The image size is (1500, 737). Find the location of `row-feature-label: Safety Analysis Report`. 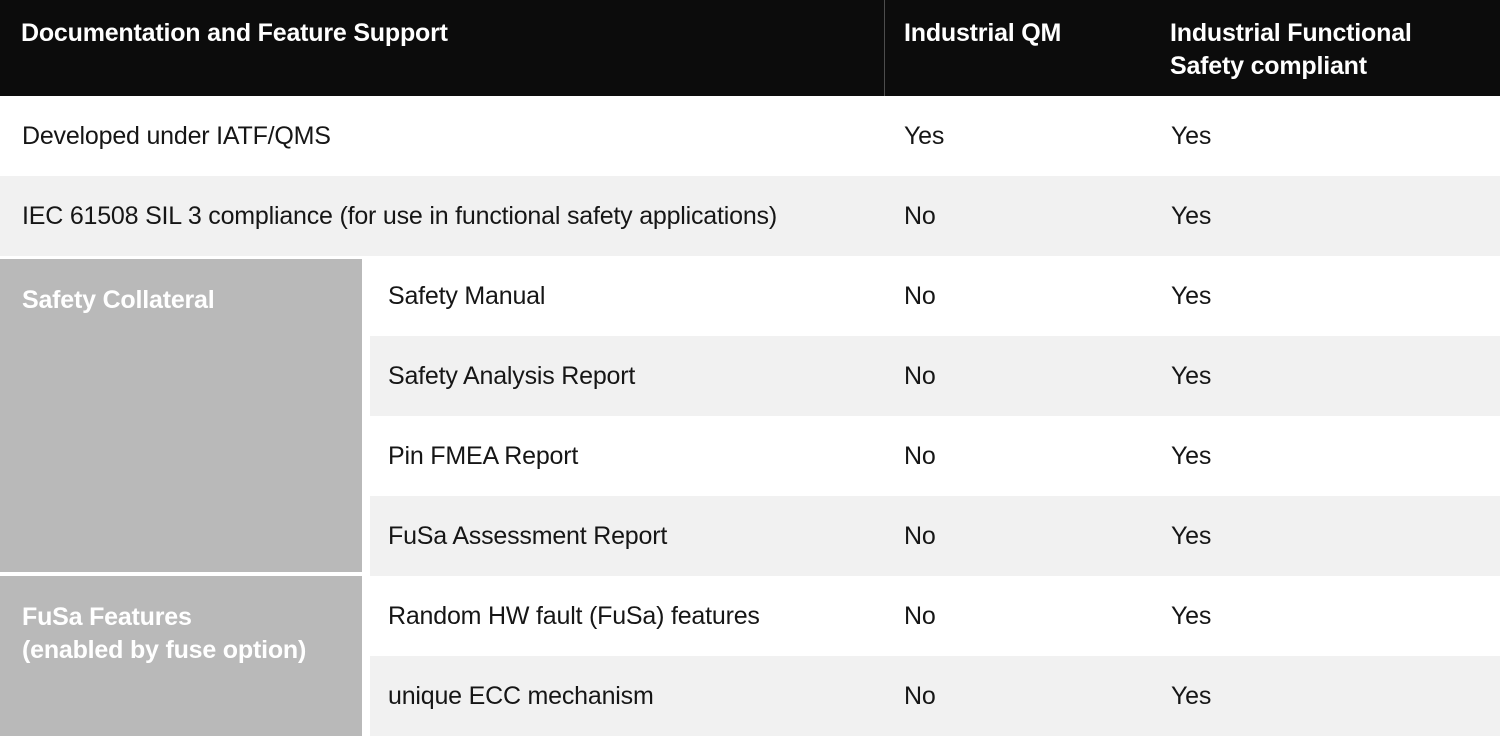

row-feature-label: Safety Analysis Report is located at coordinates (512, 375).